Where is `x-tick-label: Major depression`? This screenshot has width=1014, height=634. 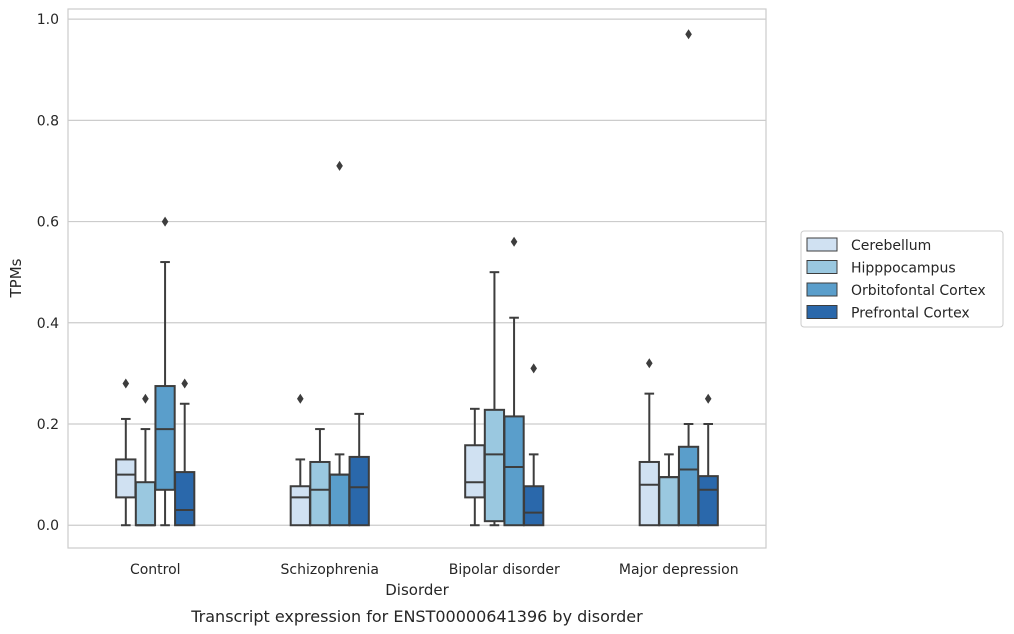 x-tick-label: Major depression is located at coordinates (679, 570).